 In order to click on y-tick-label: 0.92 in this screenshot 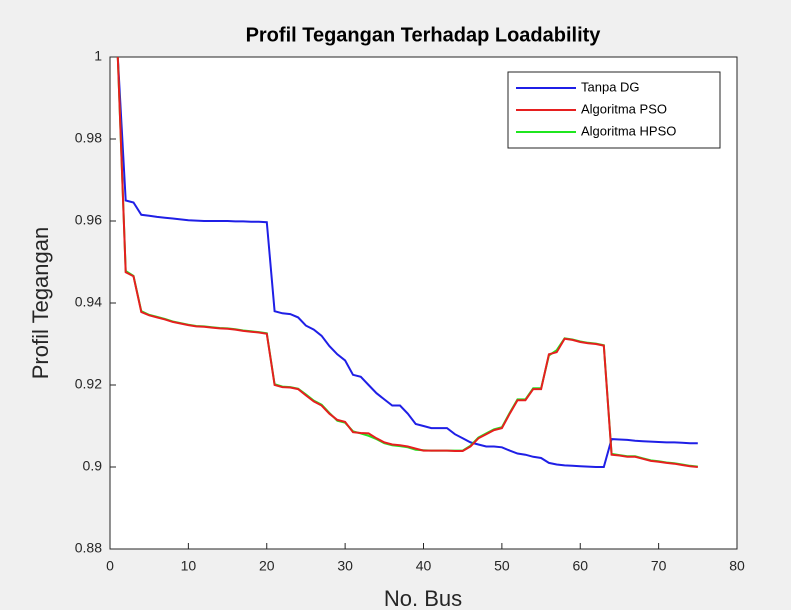, I will do `click(88, 384)`.